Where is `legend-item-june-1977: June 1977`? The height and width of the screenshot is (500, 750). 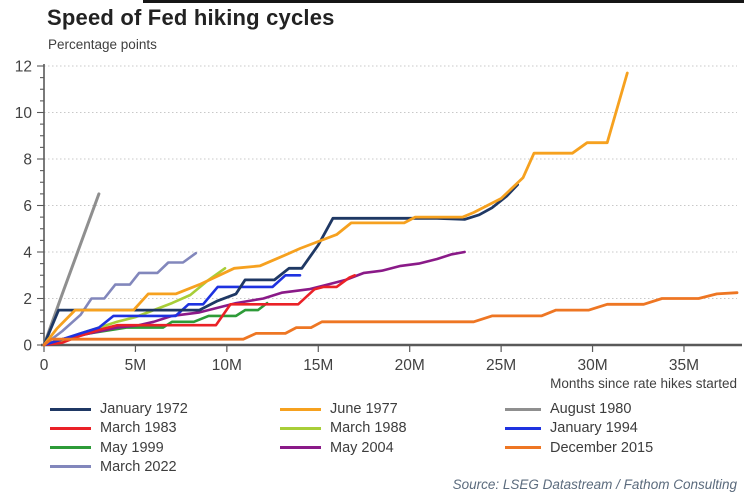 legend-item-june-1977: June 1977 is located at coordinates (339, 409).